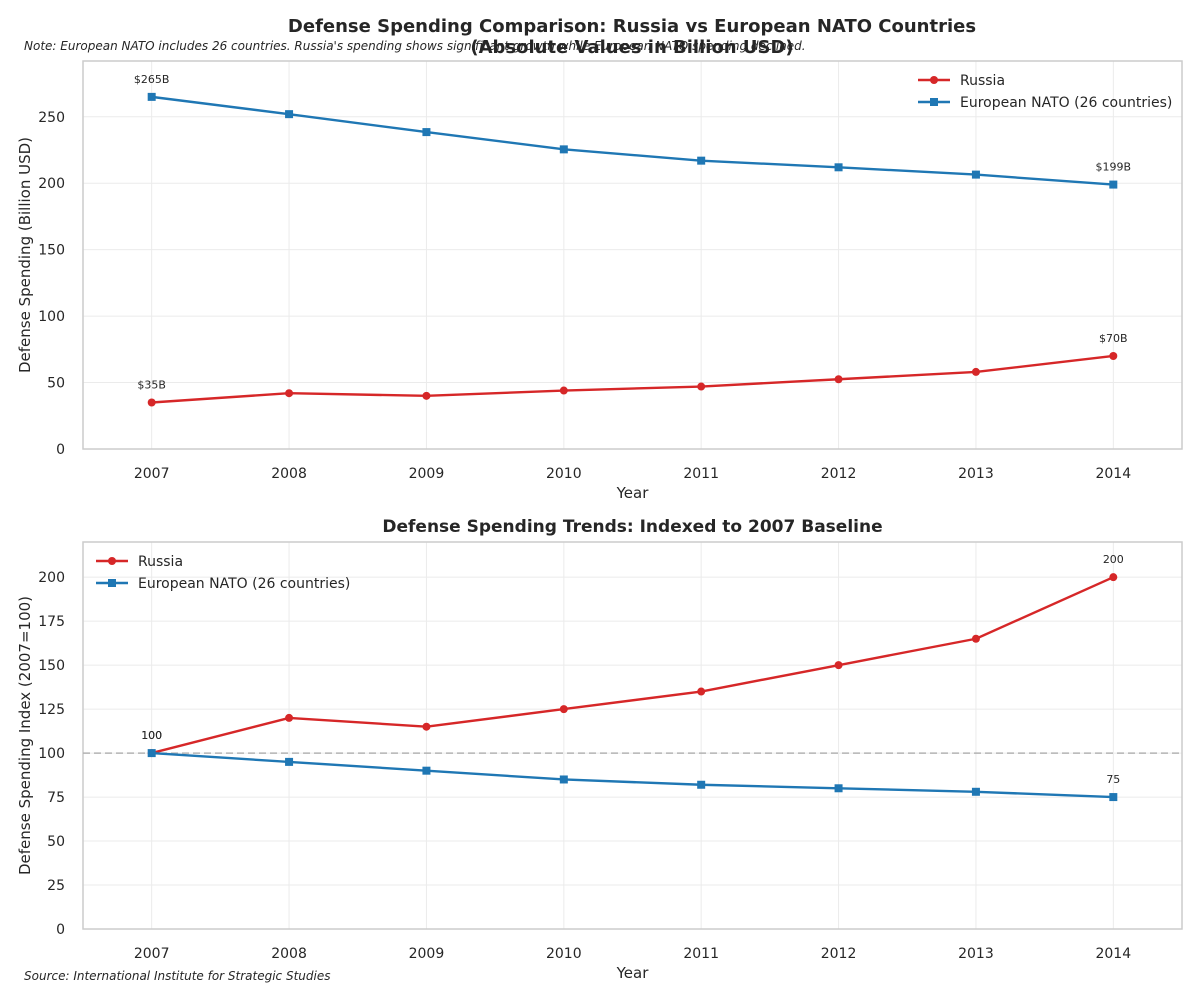 This screenshot has height=1000, width=1200. What do you see at coordinates (51, 622) in the screenshot?
I see `y-tick-label: 175` at bounding box center [51, 622].